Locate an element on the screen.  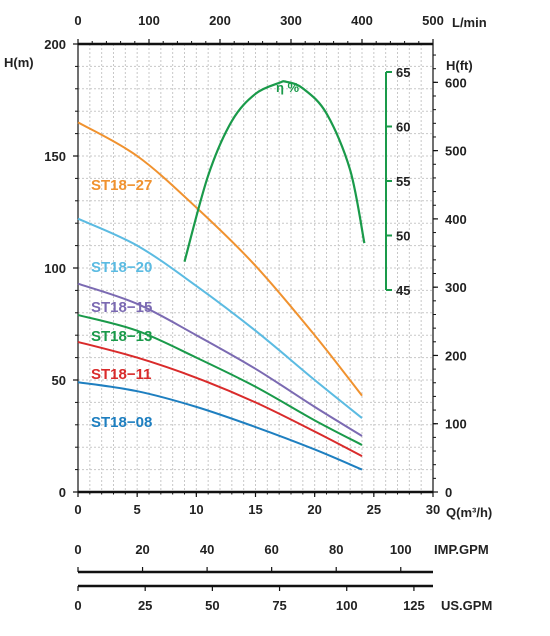
series-label-st18-15: ST18−15 is located at coordinates (121, 307).